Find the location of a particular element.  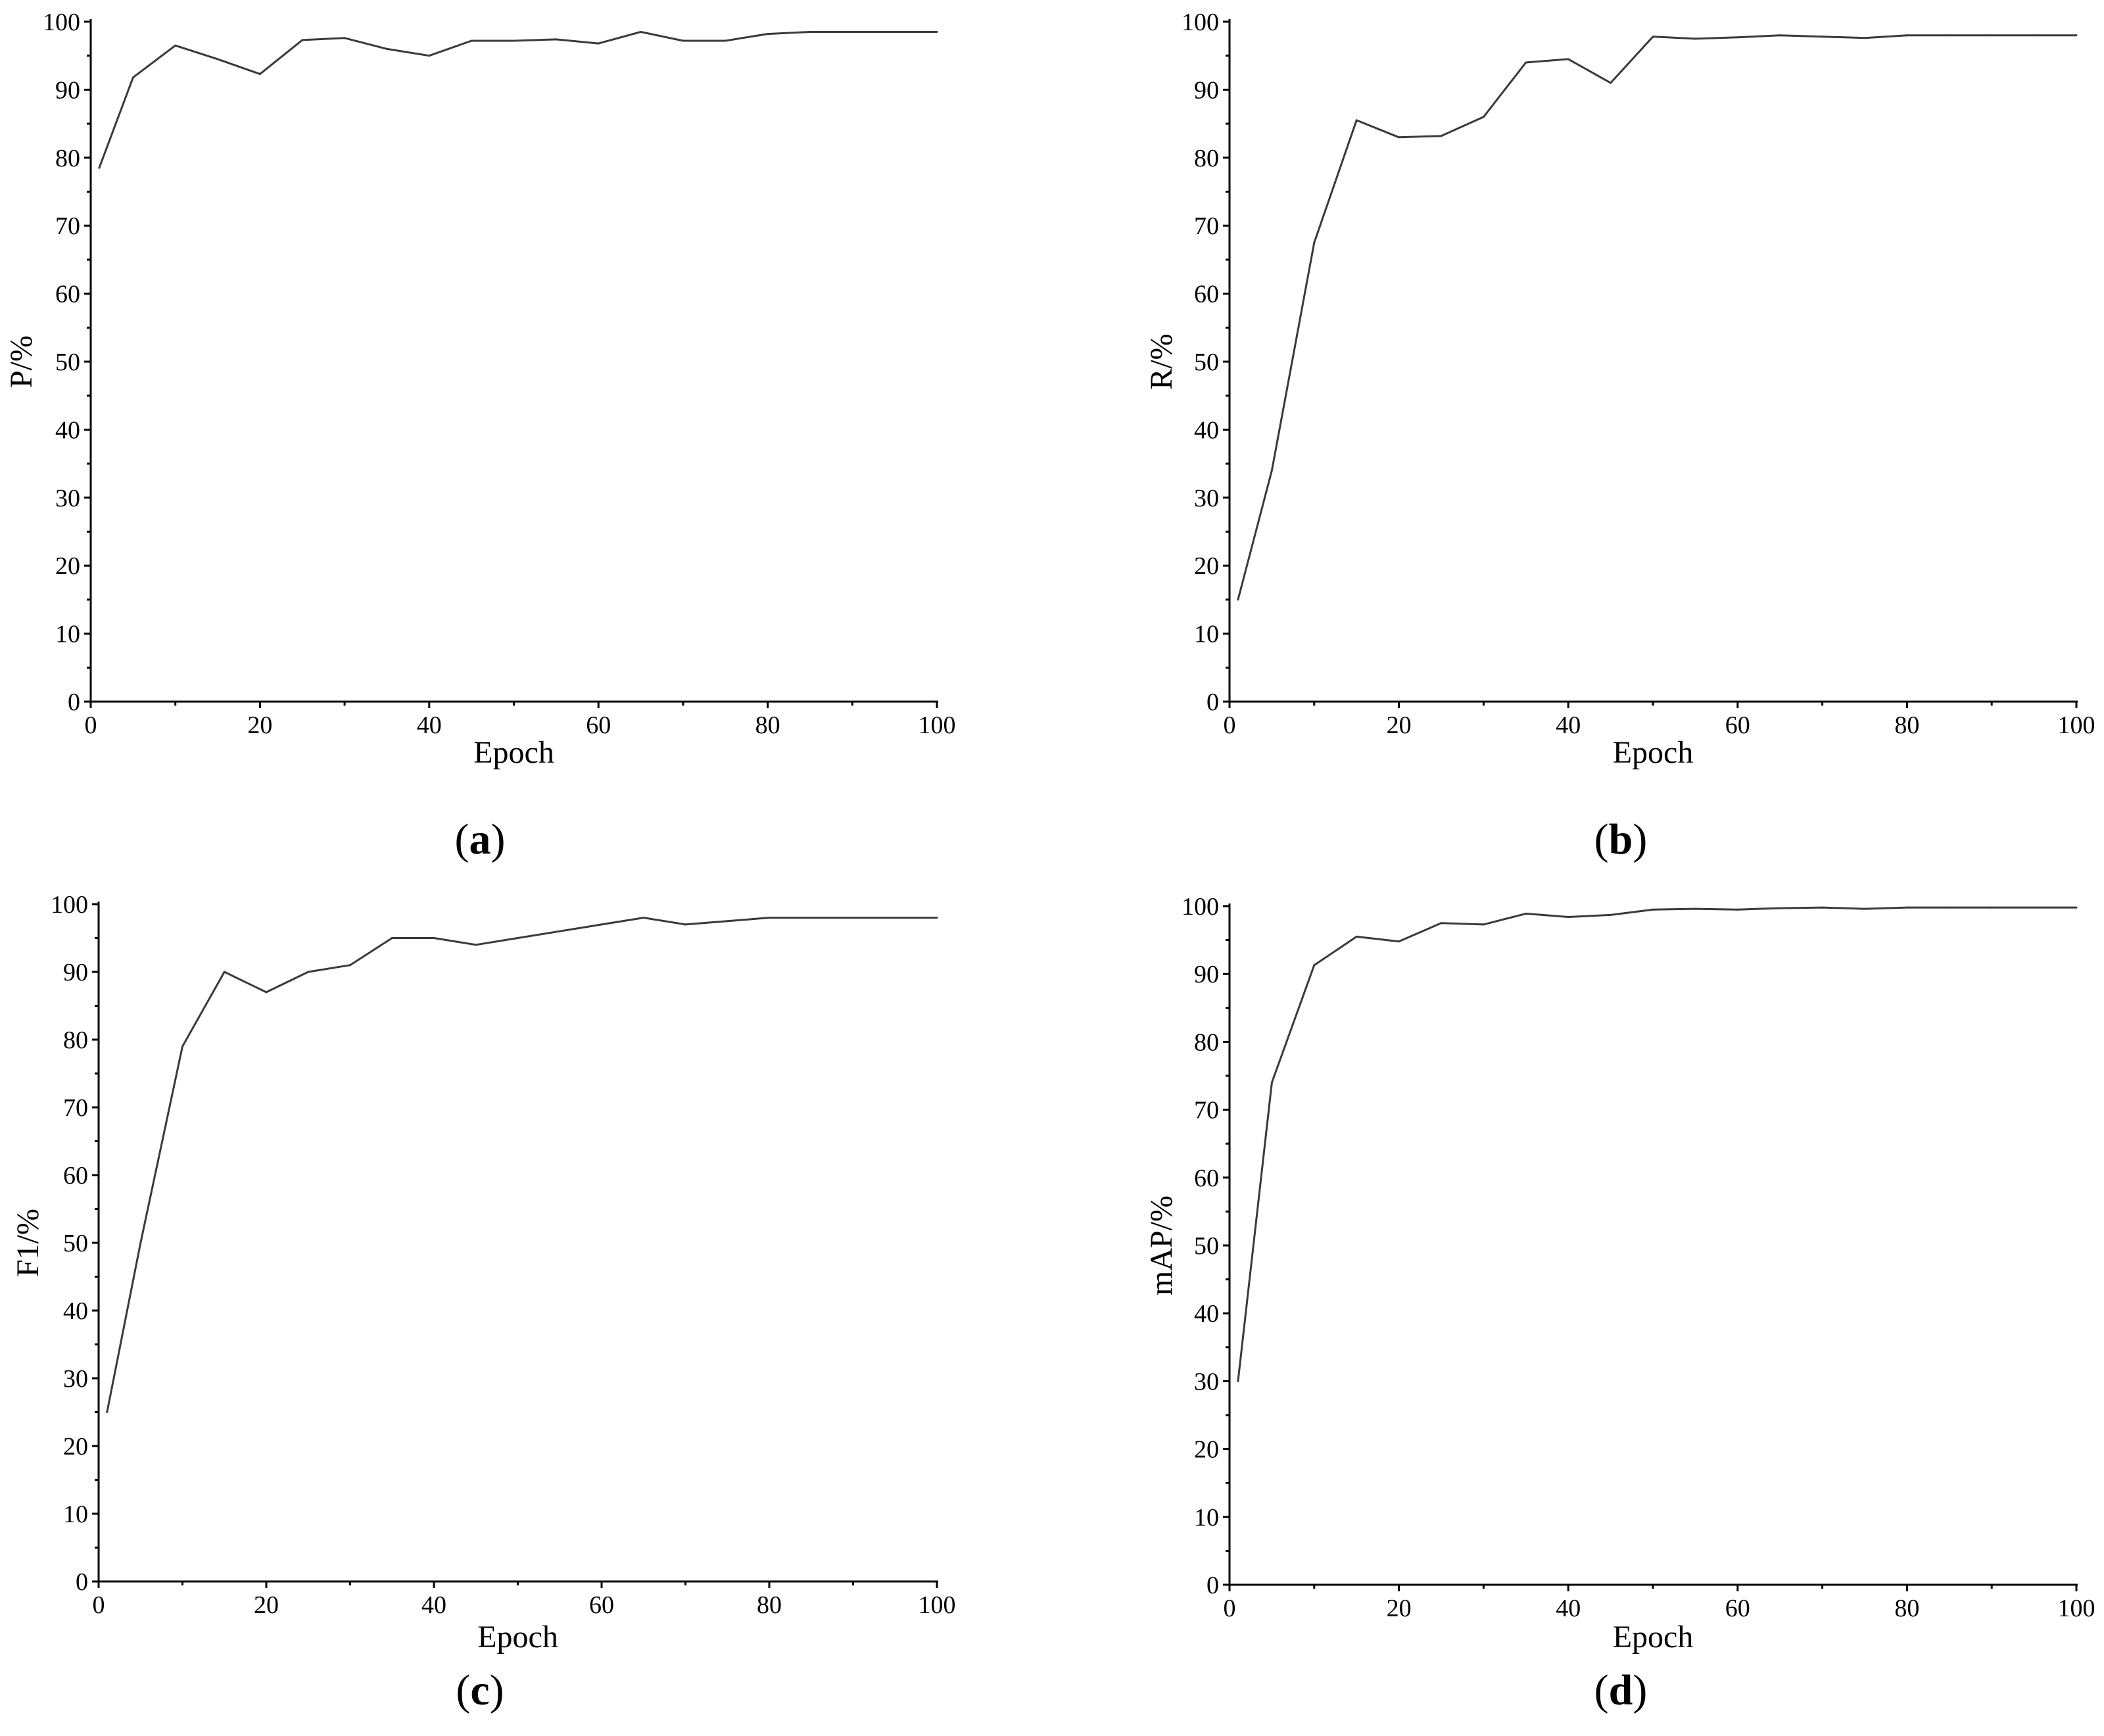

y-tick-label: 40 is located at coordinates (1206, 430).